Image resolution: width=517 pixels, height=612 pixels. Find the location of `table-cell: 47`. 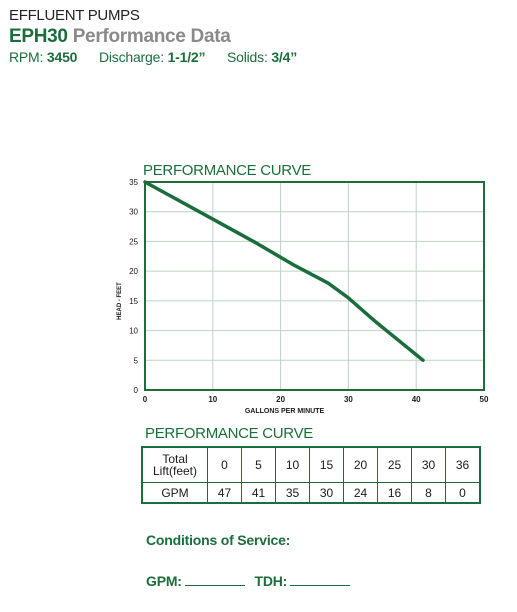

table-cell: 47 is located at coordinates (224, 493).